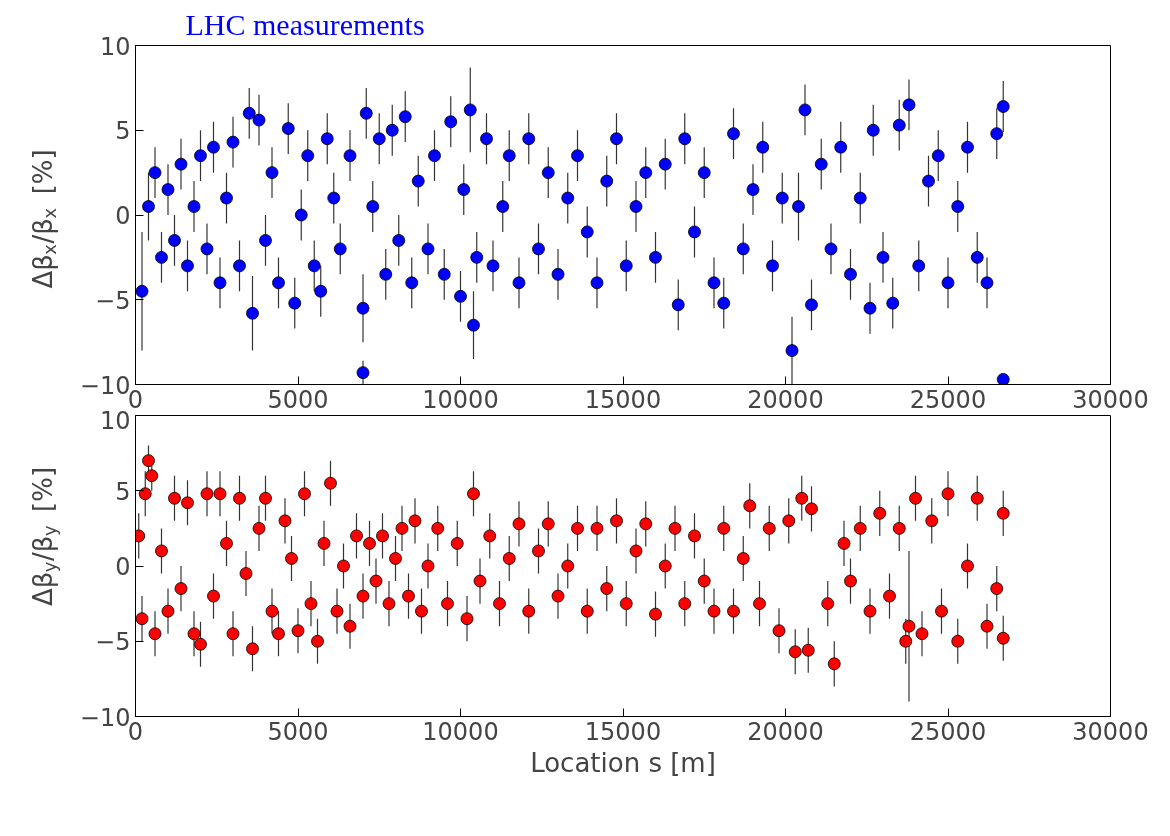  What do you see at coordinates (305, 24) in the screenshot?
I see `chart-title: LHC measurements` at bounding box center [305, 24].